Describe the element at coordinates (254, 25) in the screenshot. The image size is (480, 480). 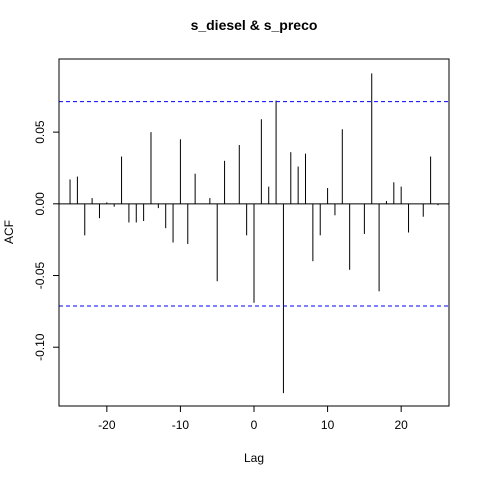
I see `chart-title: s_diesel & s_preco` at that location.